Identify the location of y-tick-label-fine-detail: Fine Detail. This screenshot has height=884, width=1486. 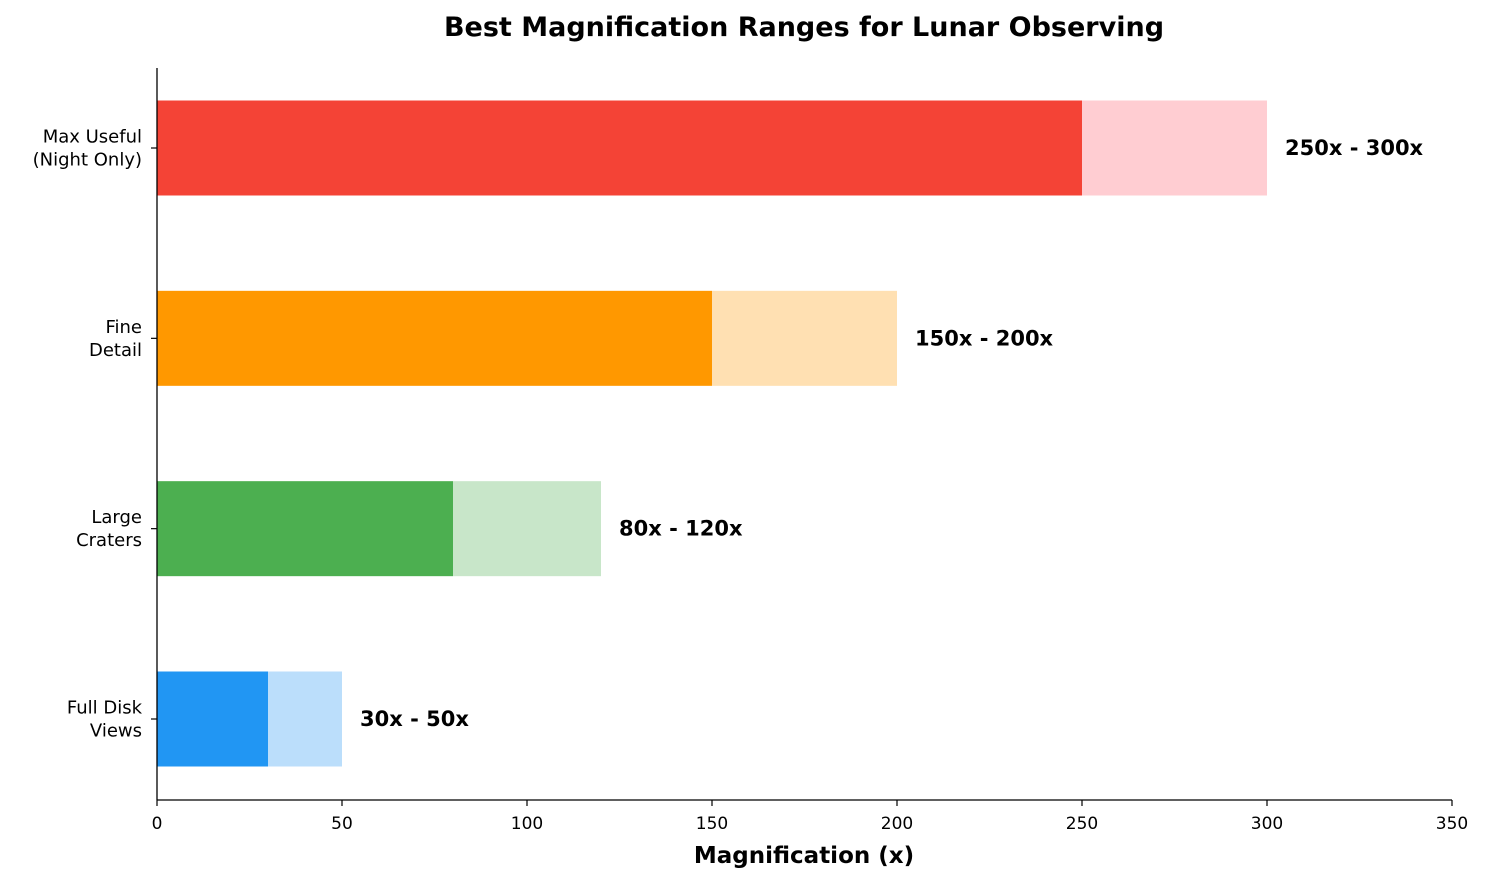
(115, 339).